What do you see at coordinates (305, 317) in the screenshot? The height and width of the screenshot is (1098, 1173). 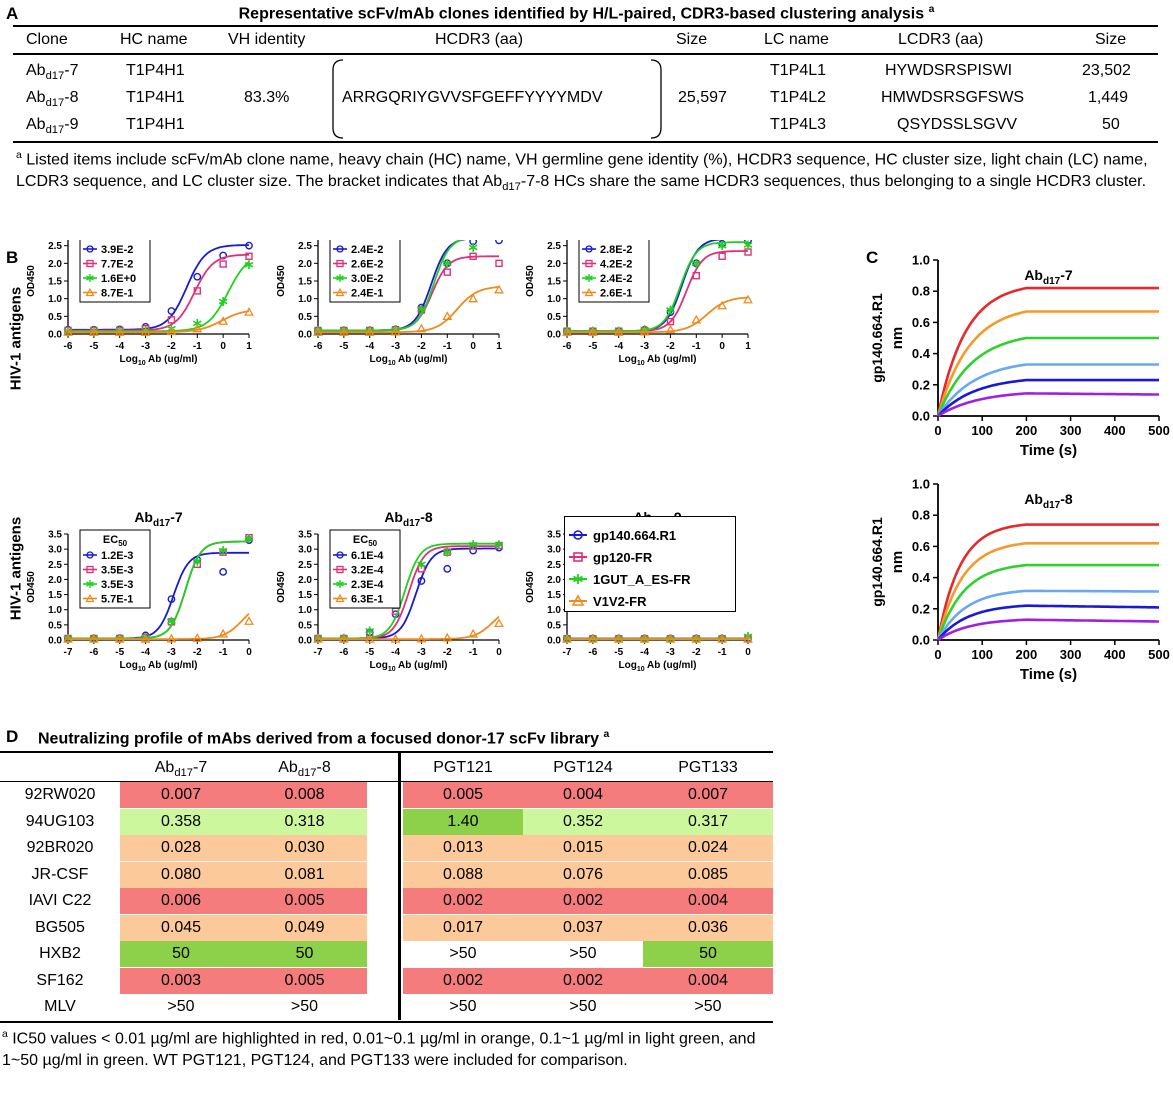 I see `y-tick-label: 0.5` at bounding box center [305, 317].